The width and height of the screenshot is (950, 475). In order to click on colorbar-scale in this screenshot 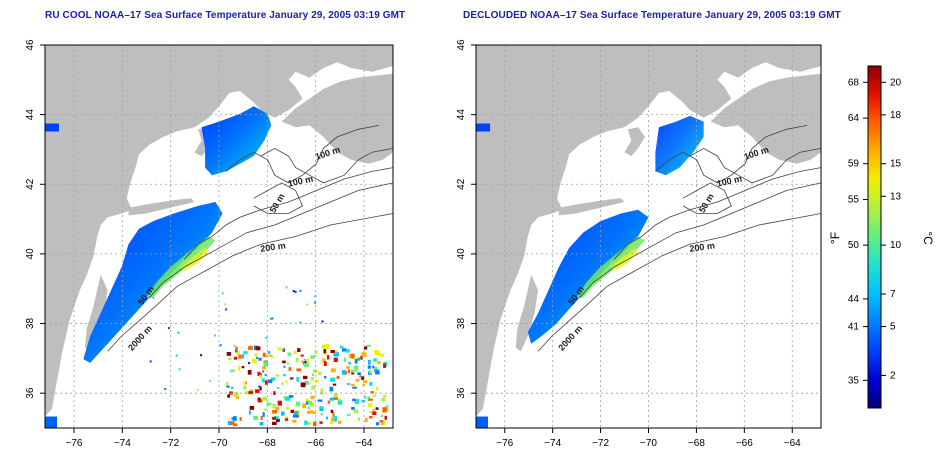, I will do `click(874, 237)`.